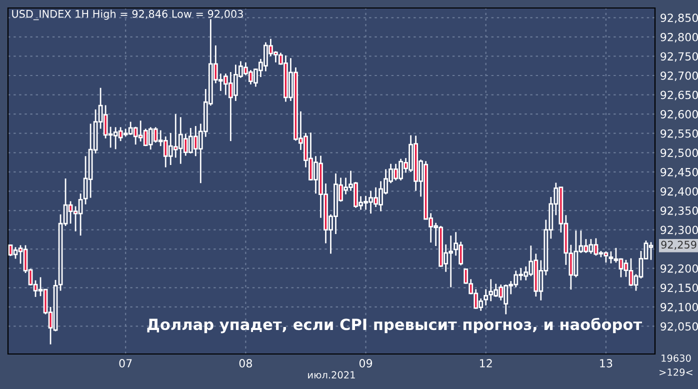  I want to click on x-tick-label: 07, so click(125, 363).